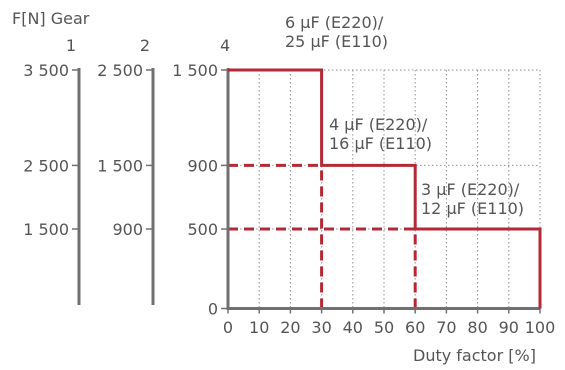 The height and width of the screenshot is (370, 565). I want to click on x-tick-label: 90, so click(509, 327).